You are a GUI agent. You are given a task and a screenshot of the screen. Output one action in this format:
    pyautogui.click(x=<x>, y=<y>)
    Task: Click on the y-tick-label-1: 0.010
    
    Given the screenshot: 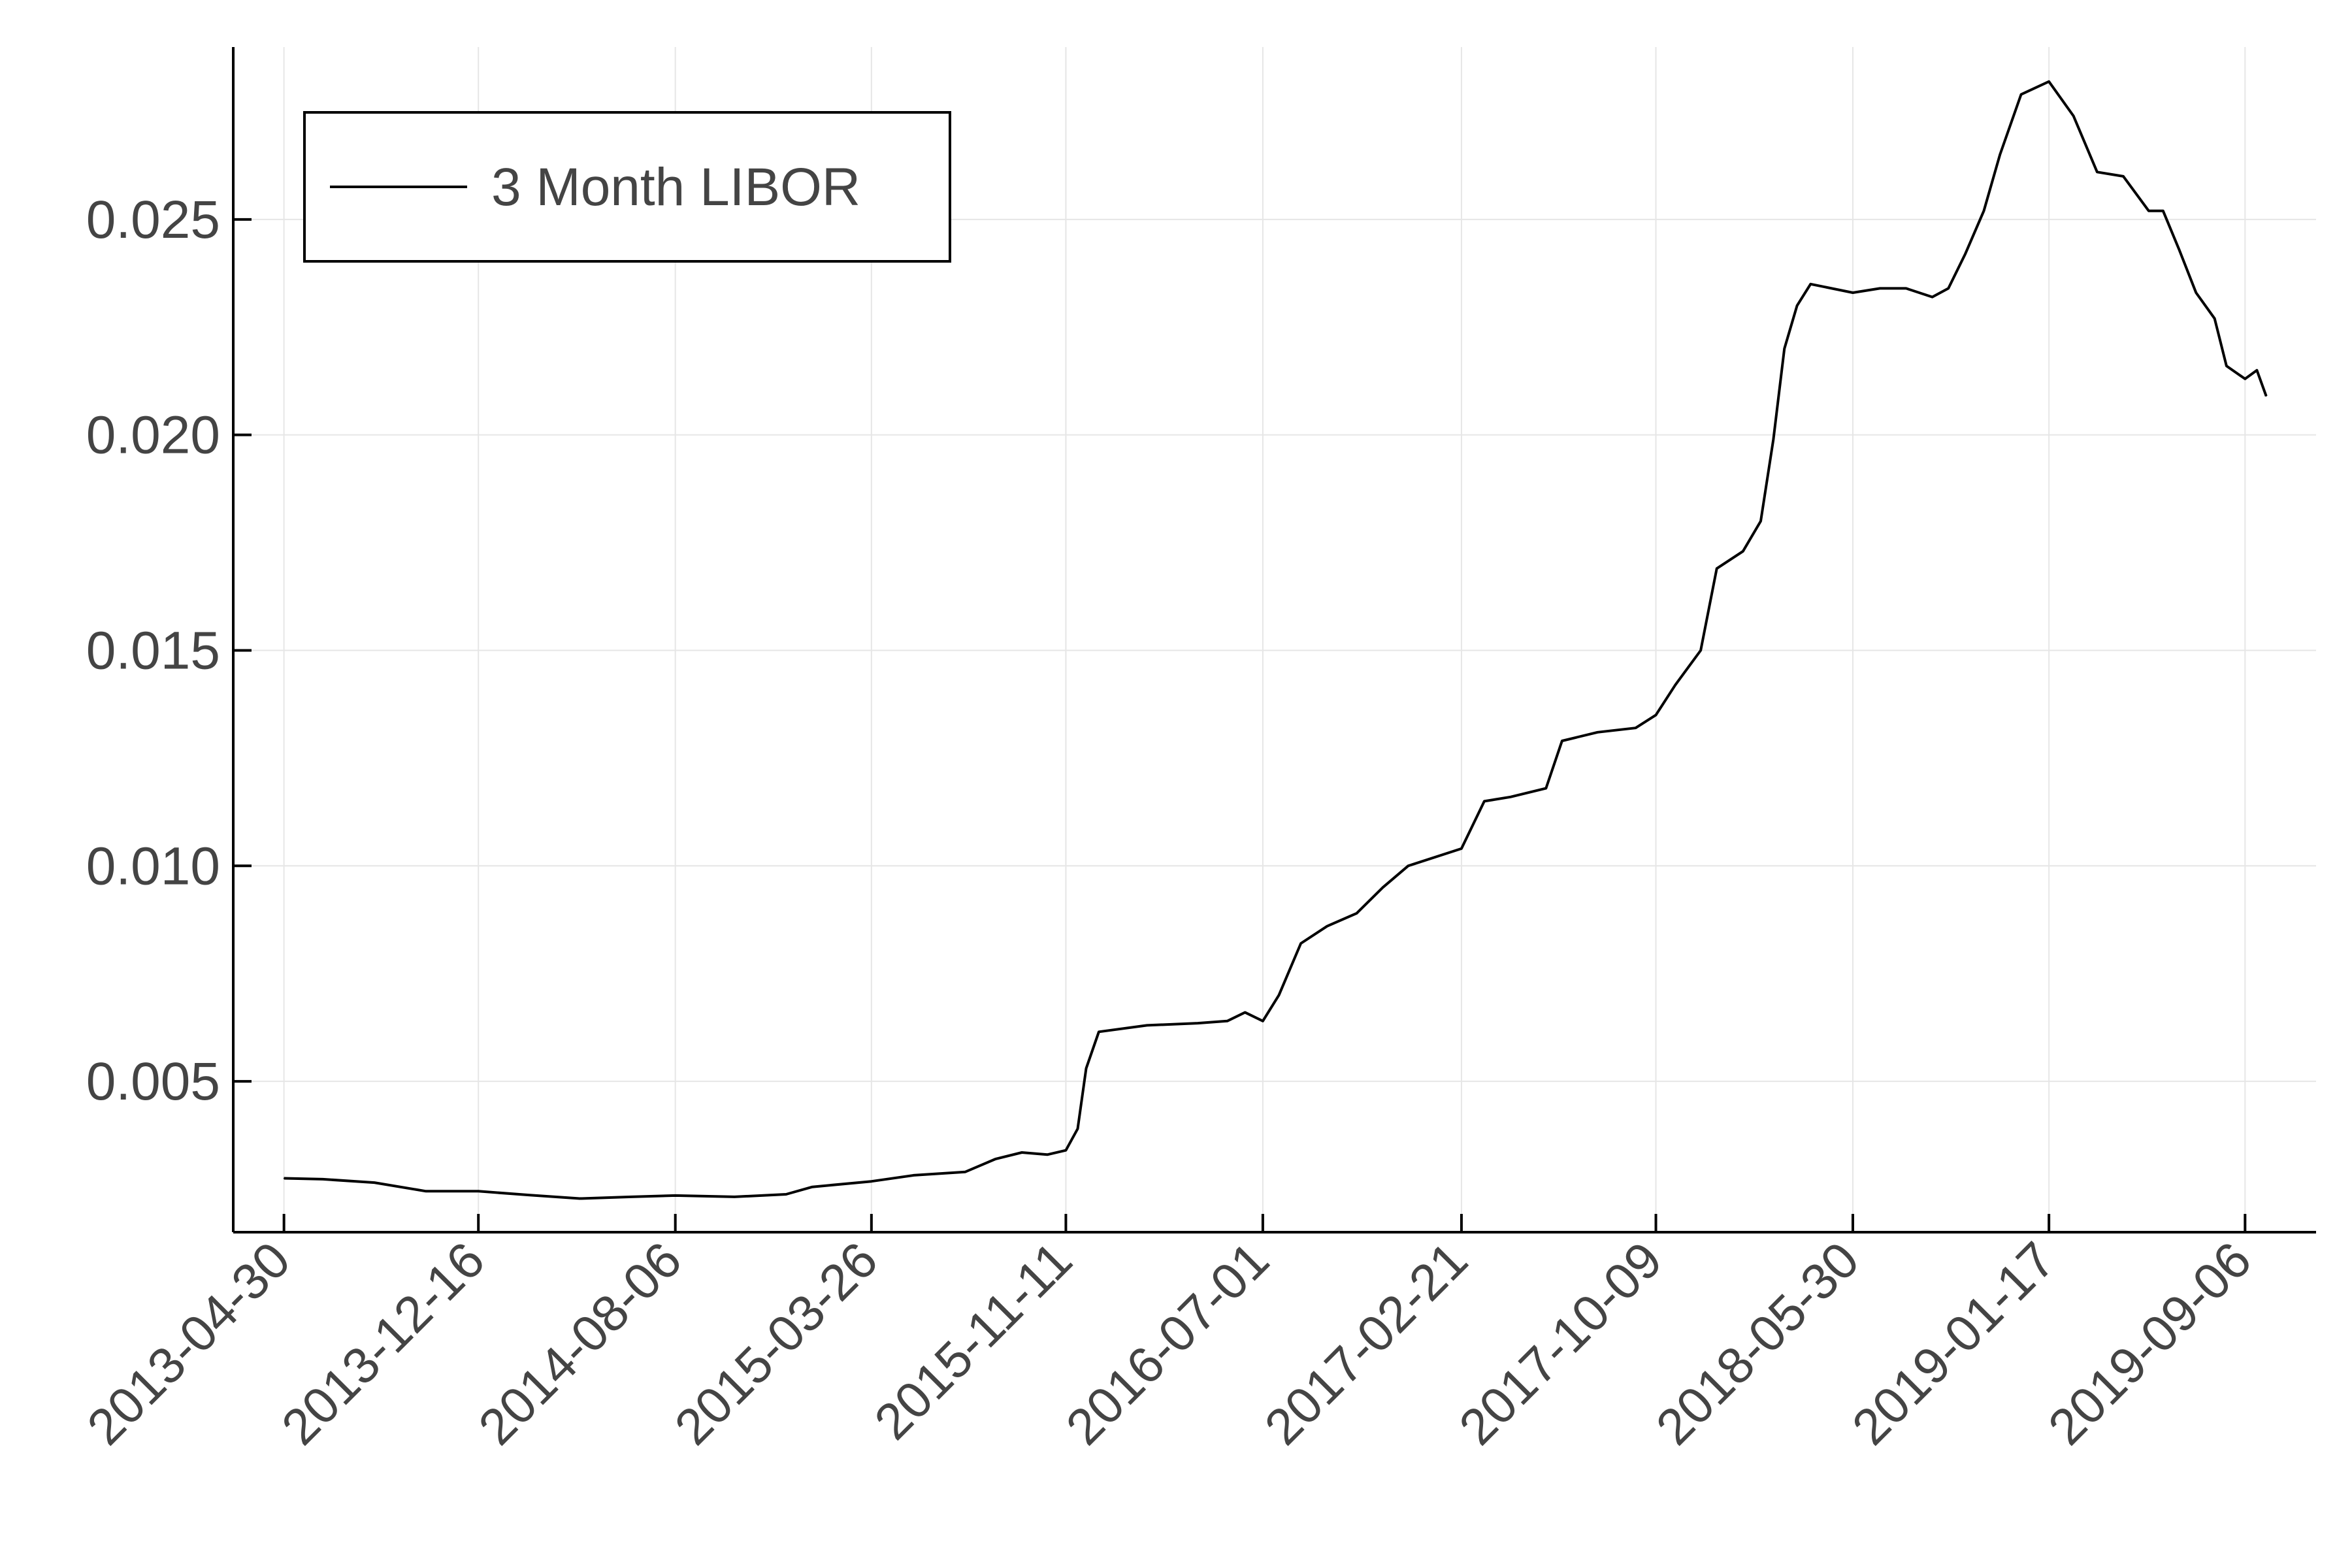 What is the action you would take?
    pyautogui.click(x=153, y=866)
    